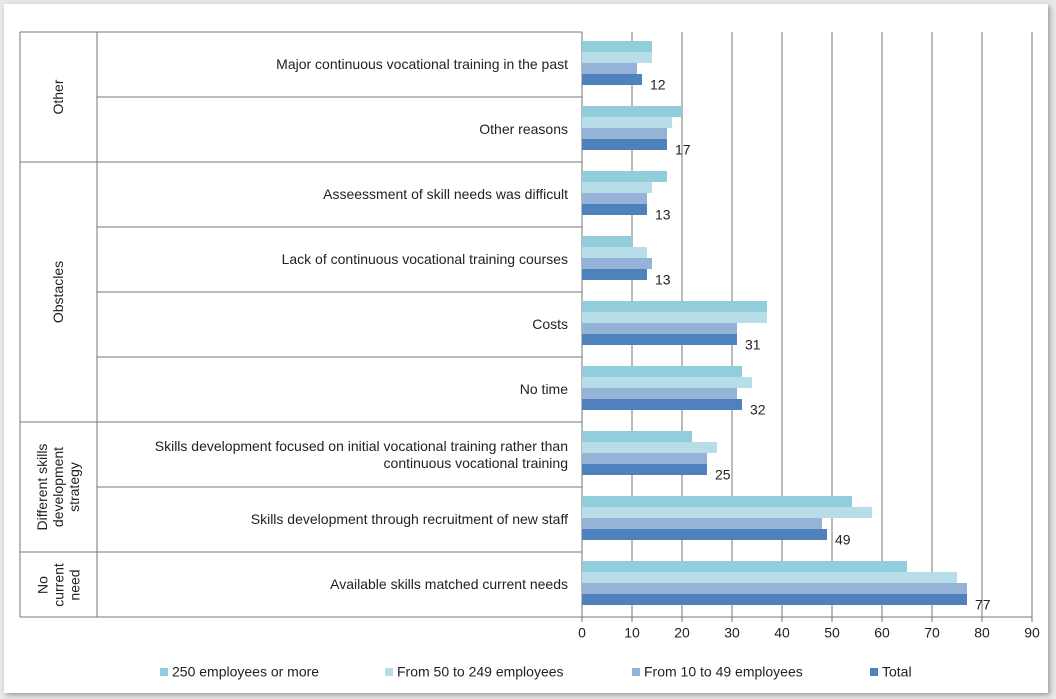 The image size is (1056, 699). What do you see at coordinates (723, 672) in the screenshot?
I see `legend-label: From 10 to 49 employees` at bounding box center [723, 672].